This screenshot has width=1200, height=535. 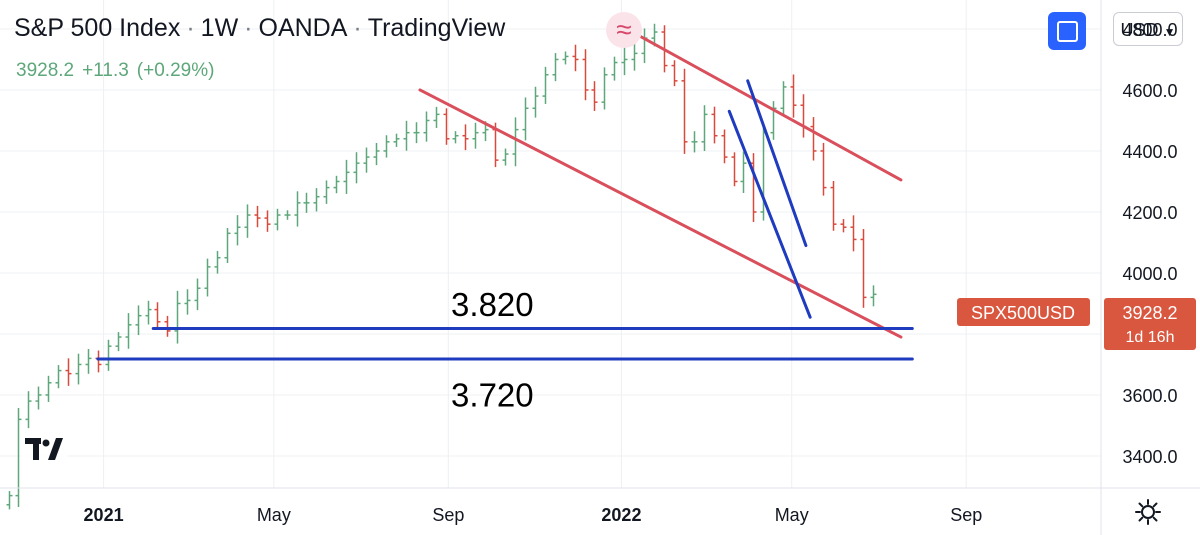 I want to click on chevron-down-icon: ▼, so click(x=1169, y=32).